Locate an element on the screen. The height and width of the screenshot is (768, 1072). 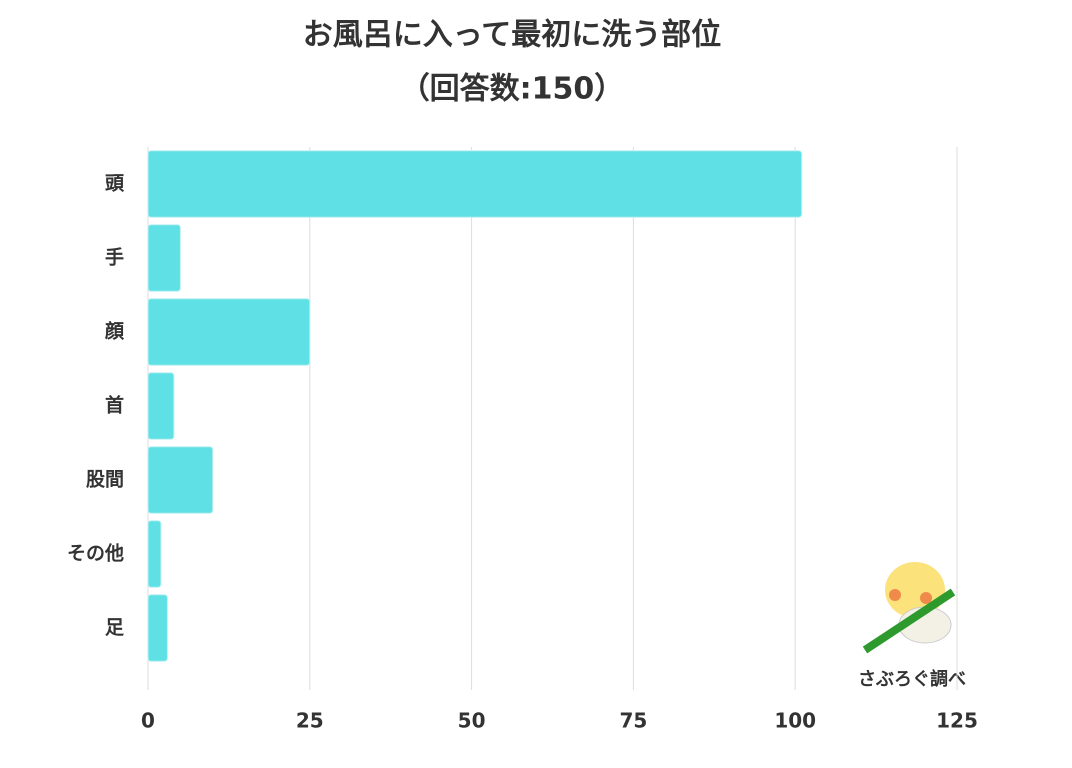
mascot is located at coordinates (909, 608).